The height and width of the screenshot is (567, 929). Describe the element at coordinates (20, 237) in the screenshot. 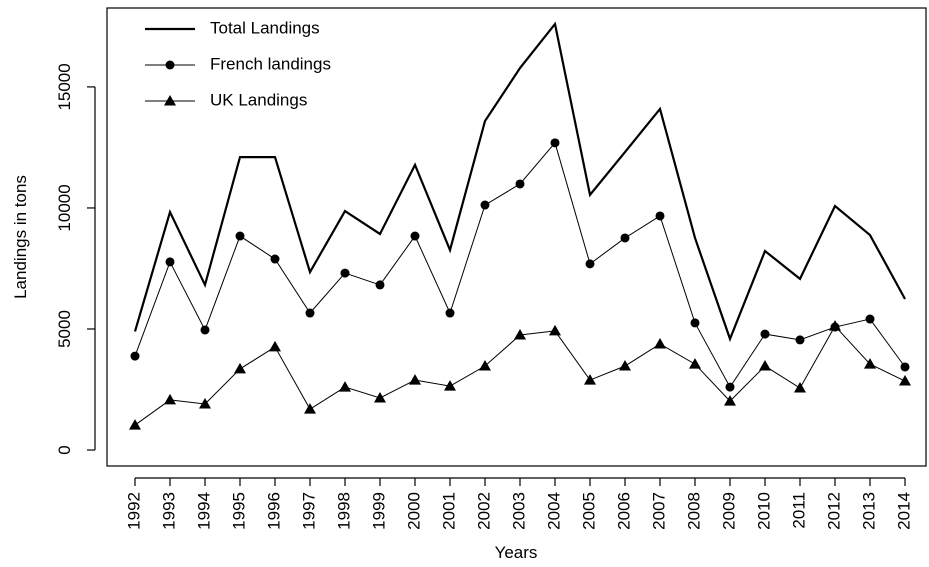

I see `y-axis-label: Landings in tons` at that location.